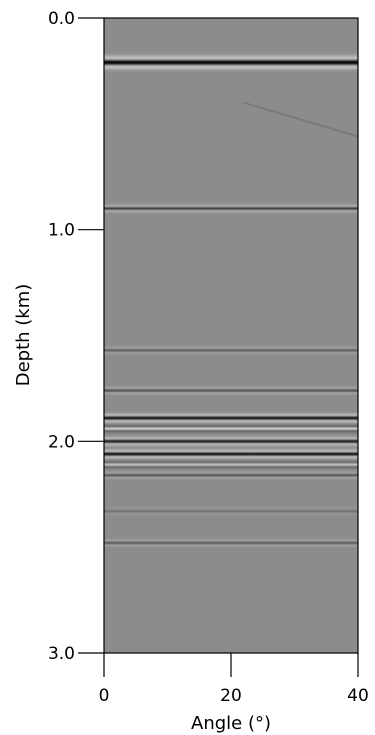 This screenshot has width=375, height=735. Describe the element at coordinates (231, 696) in the screenshot. I see `x-tick-label: 20` at that location.